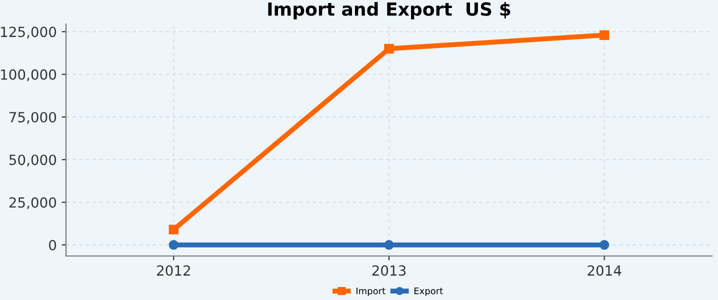 The image size is (718, 300). I want to click on x-tick-label: 2012, so click(173, 270).